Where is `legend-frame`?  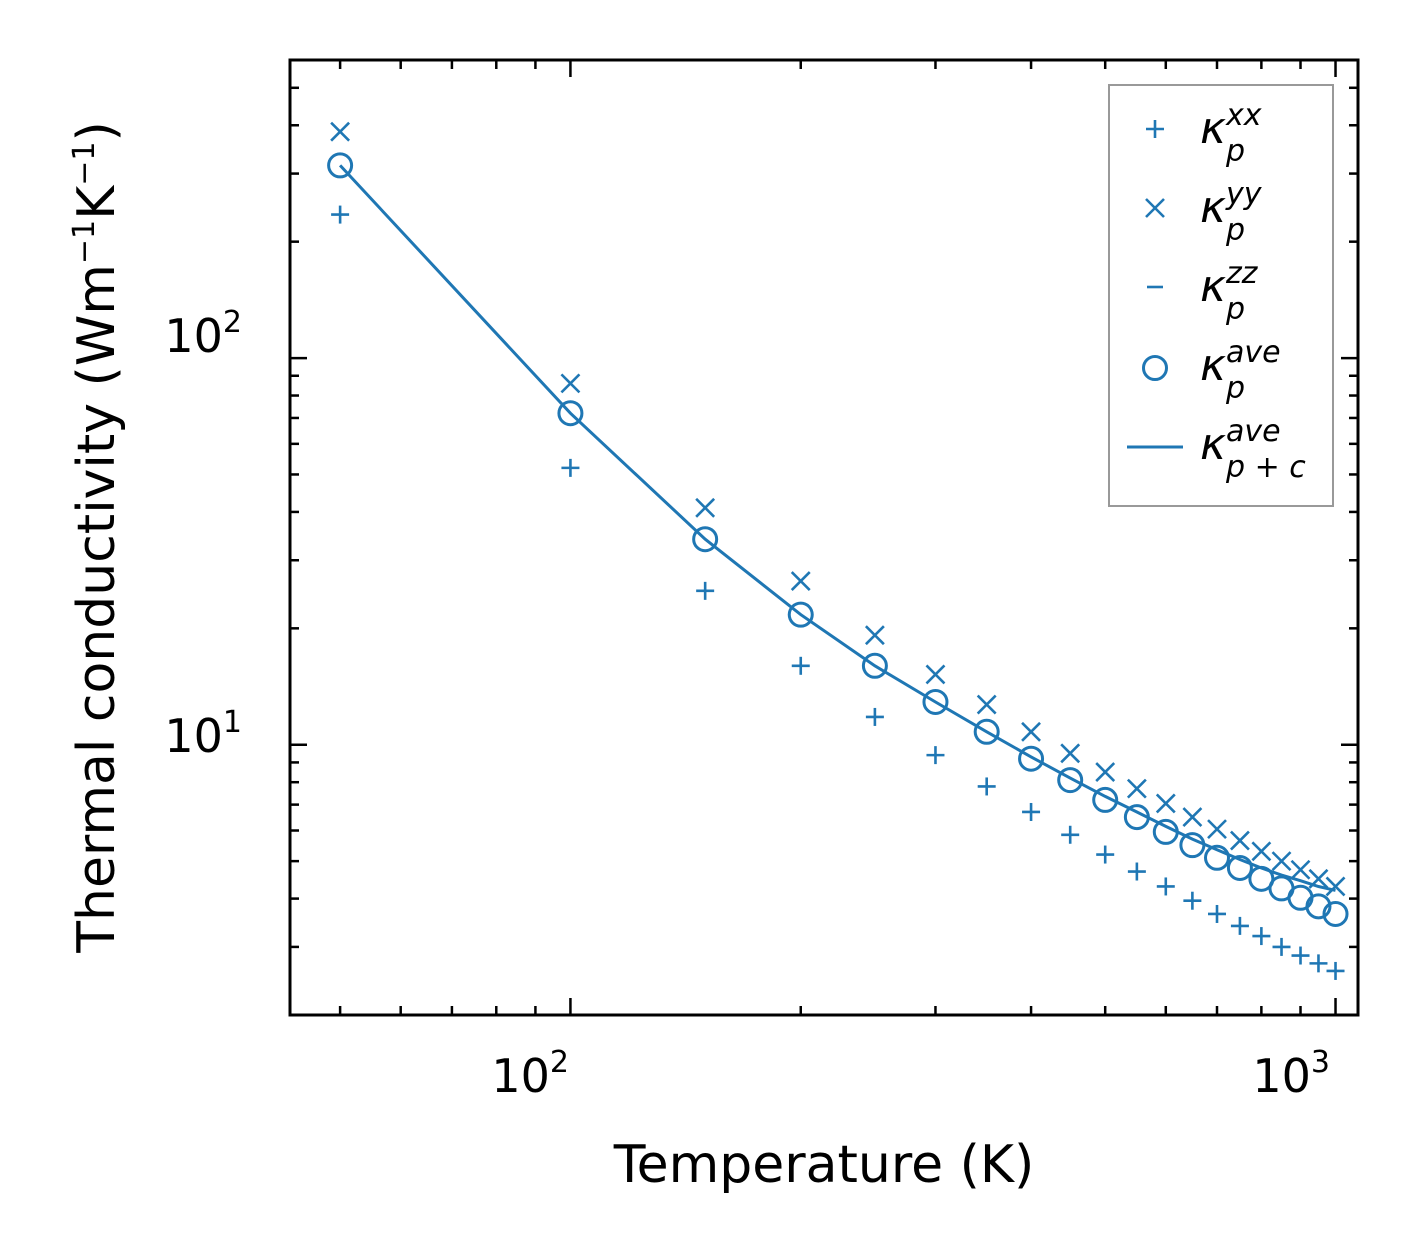
legend-frame is located at coordinates (1221, 295).